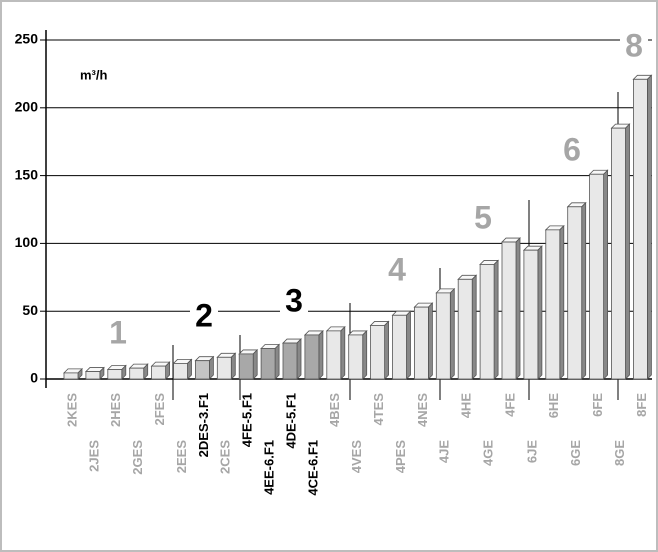 The image size is (658, 552). What do you see at coordinates (397, 269) in the screenshot?
I see `group-label: 4` at bounding box center [397, 269].